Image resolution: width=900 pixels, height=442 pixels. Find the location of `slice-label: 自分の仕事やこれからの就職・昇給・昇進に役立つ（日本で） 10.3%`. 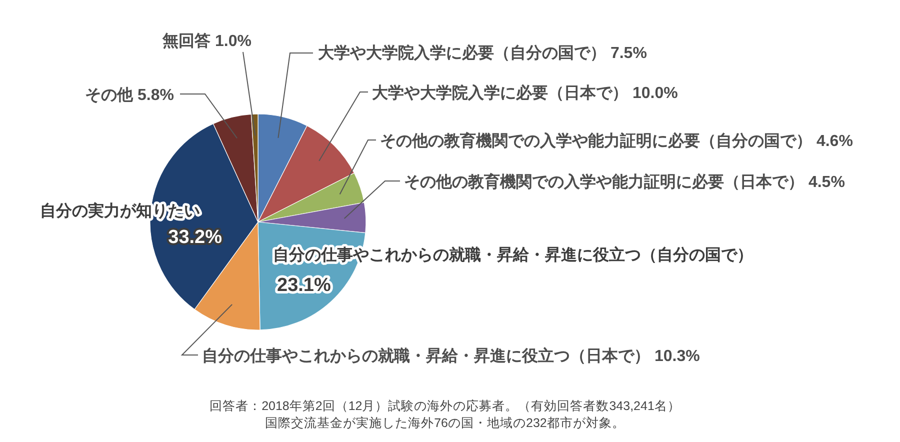

slice-label: 自分の仕事やこれからの就職・昇給・昇進に役立つ（日本で） 10.3% is located at coordinates (451, 355).